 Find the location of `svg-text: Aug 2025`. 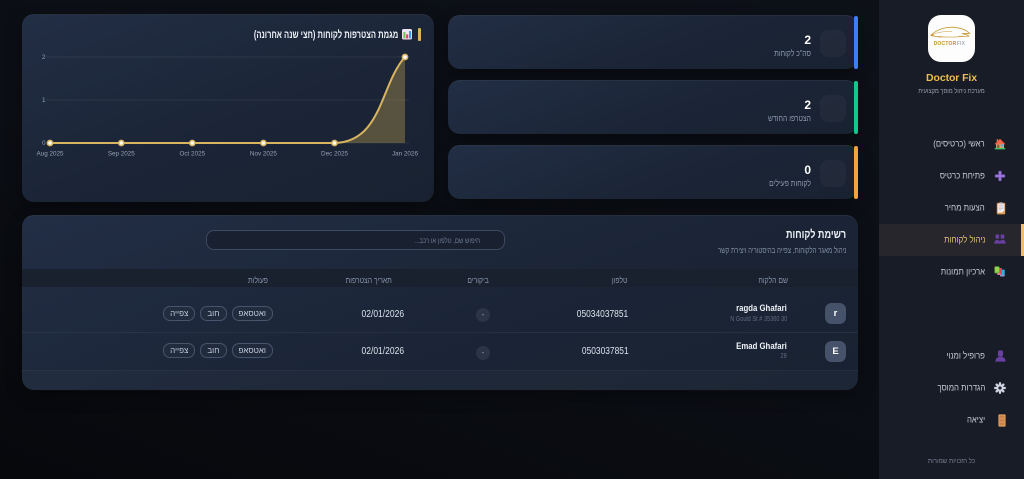

svg-text: Aug 2025 is located at coordinates (50, 154).